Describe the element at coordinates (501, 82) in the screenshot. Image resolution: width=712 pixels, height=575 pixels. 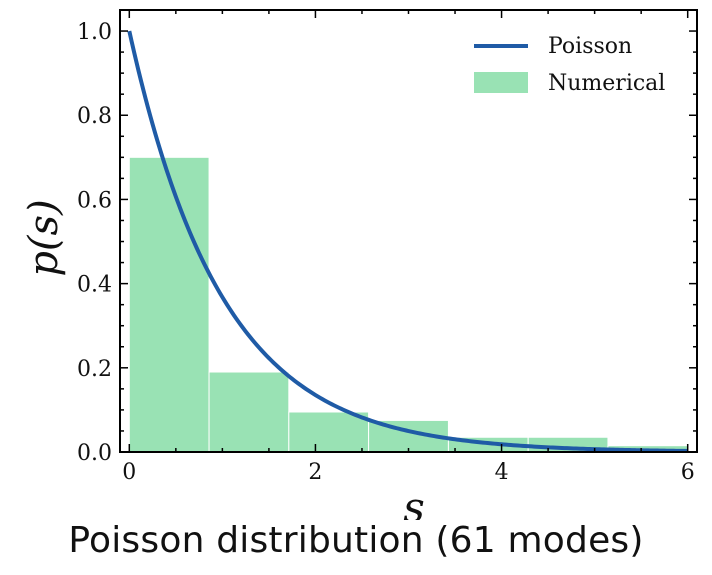
I see `legend-swatch-numerical` at that location.